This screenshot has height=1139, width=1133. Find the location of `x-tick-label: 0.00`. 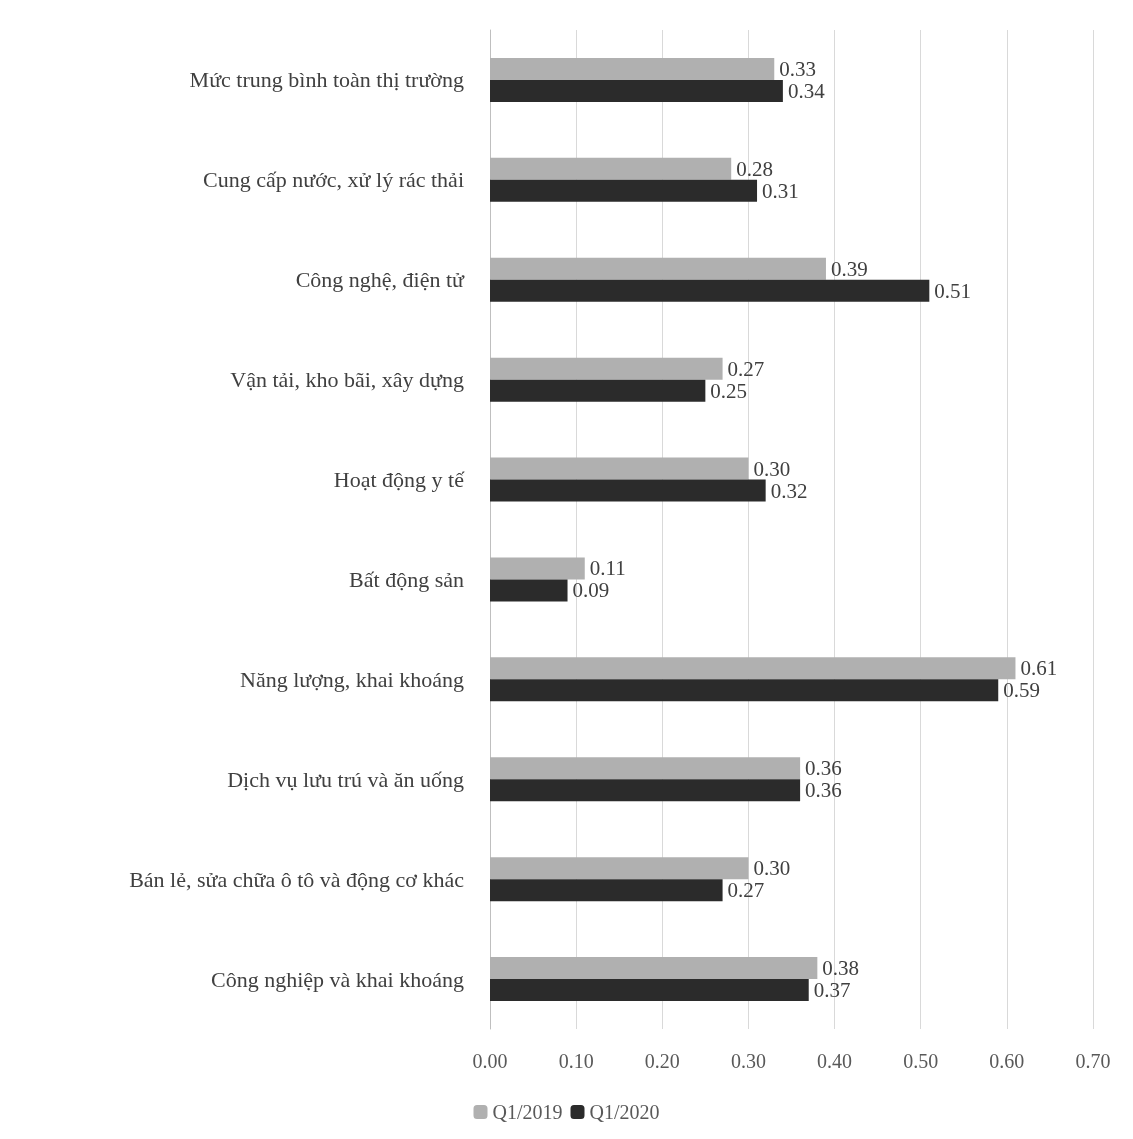

x-tick-label: 0.00 is located at coordinates (490, 1061).